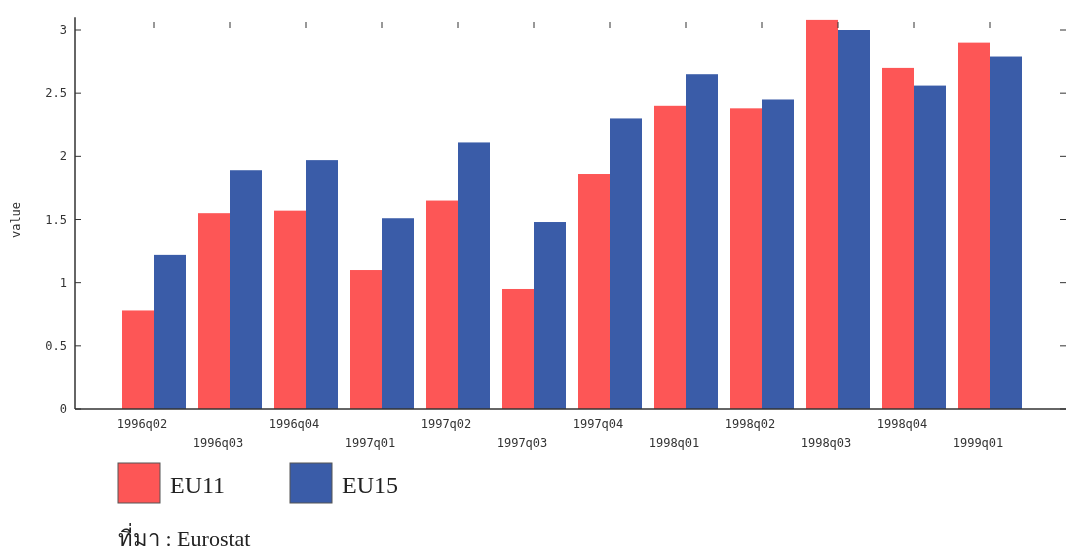 This screenshot has width=1066, height=557. I want to click on x-tick-label: 1998q02, so click(750, 424).